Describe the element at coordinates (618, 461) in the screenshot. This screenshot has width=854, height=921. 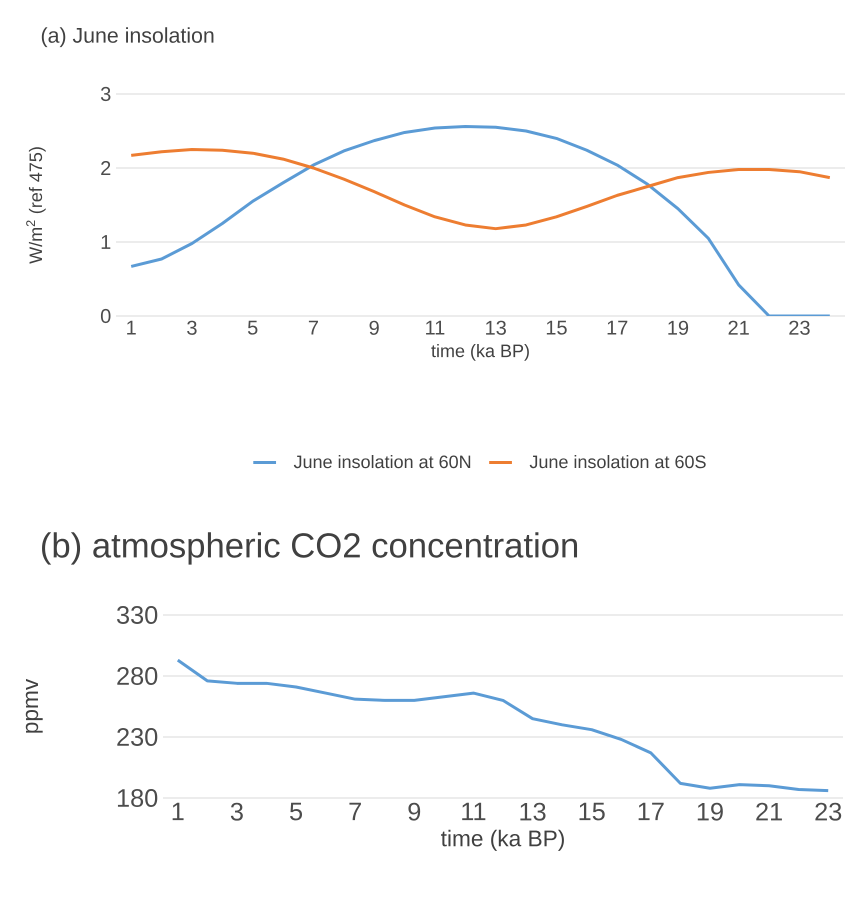
I see `legend-label: June insolation at 60S` at that location.